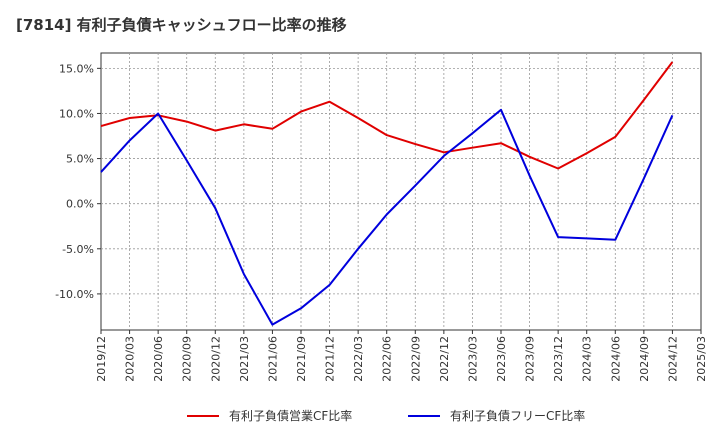 The height and width of the screenshot is (440, 720). Describe the element at coordinates (101, 359) in the screenshot. I see `x-tick-label: 2019/12` at that location.